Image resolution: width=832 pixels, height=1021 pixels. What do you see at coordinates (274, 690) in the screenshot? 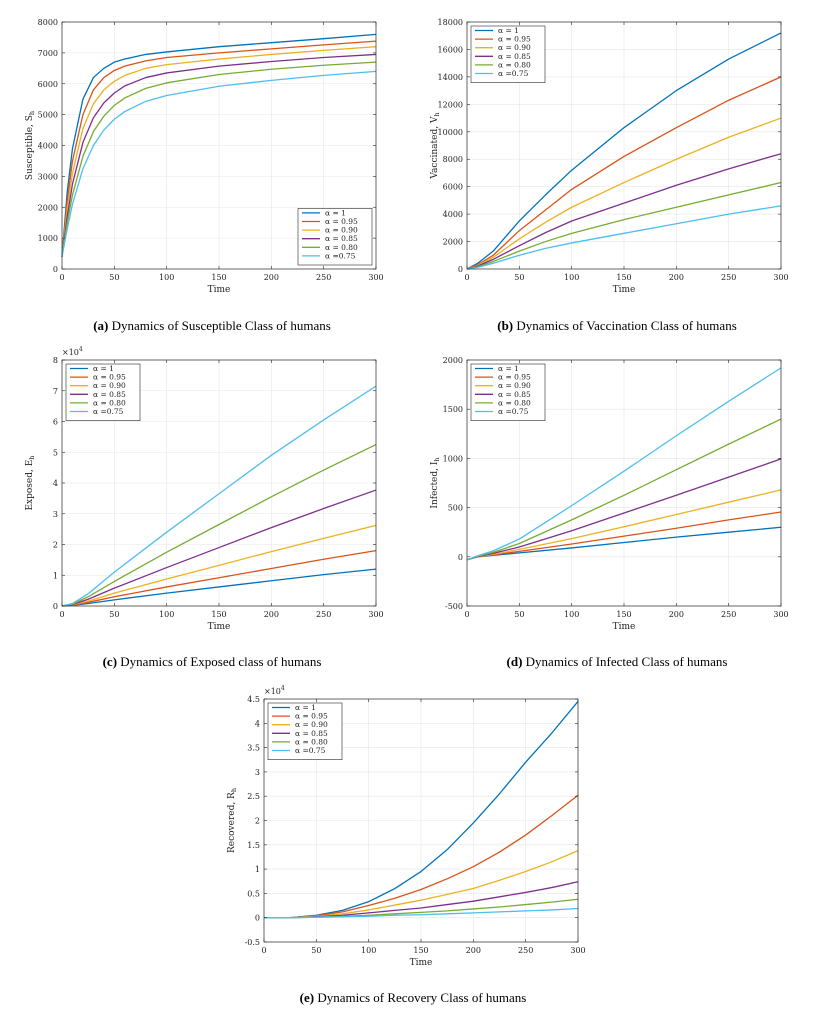
I see `y-exponent-label: ×10⁴` at bounding box center [274, 690].